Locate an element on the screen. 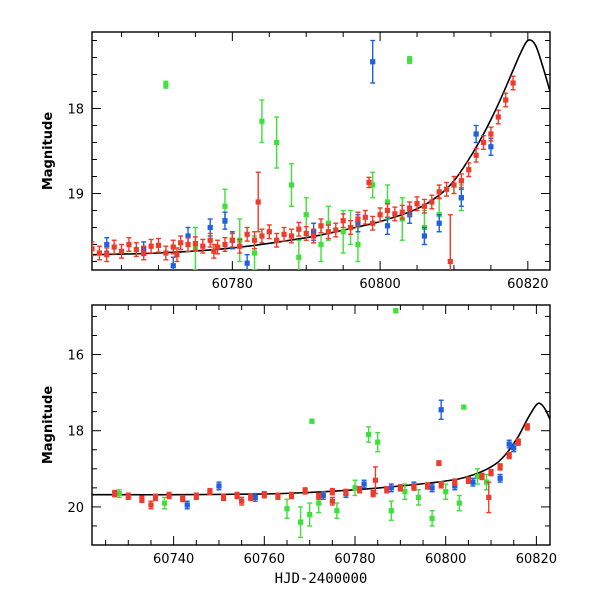 Image resolution: width=600 pixels, height=600 pixels. x-tick-label: 60760 is located at coordinates (264, 559).